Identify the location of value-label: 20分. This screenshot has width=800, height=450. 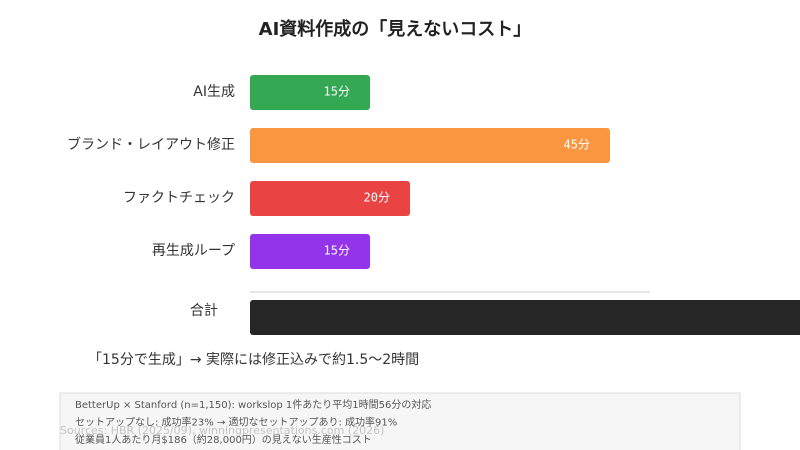
(377, 198).